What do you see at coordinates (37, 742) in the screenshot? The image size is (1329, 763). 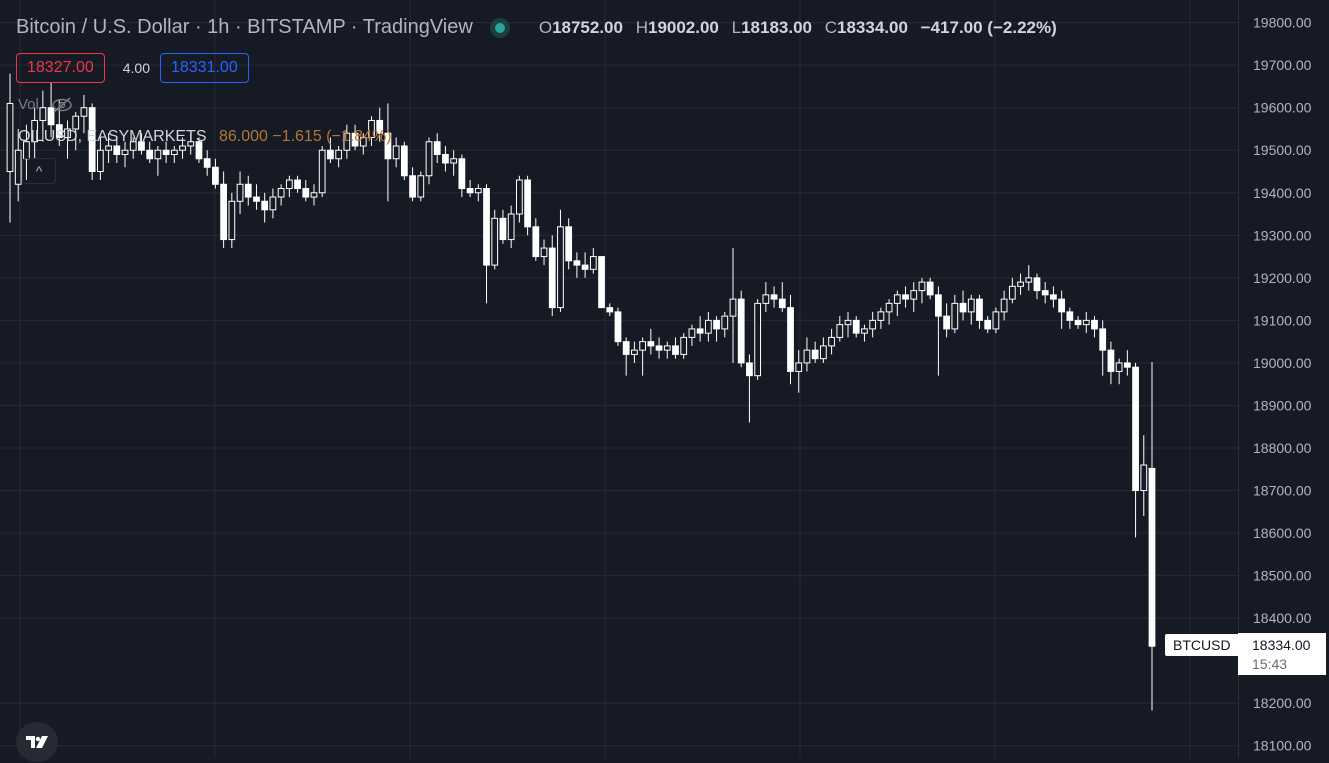 I see `tradingview-logo-icon` at bounding box center [37, 742].